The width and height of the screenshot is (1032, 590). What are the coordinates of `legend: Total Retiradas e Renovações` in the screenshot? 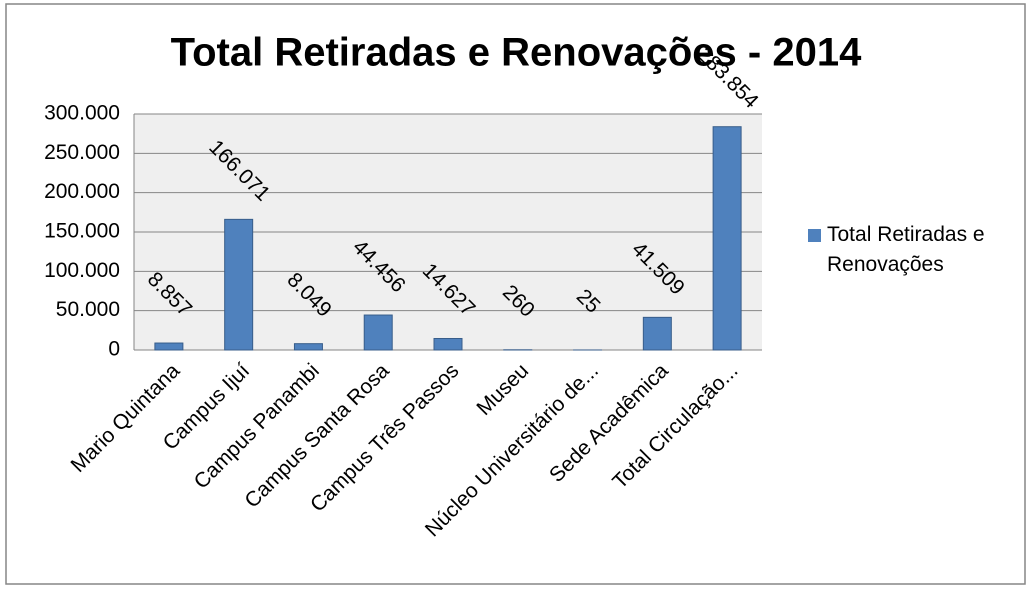 It's located at (915, 250).